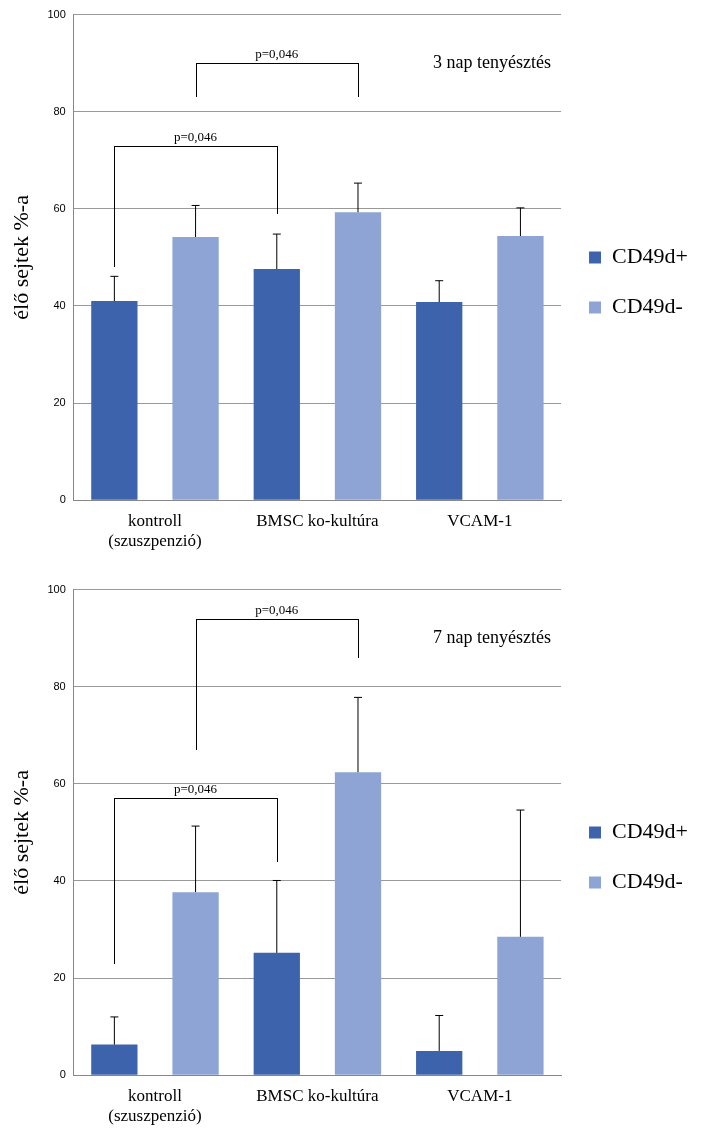 Image resolution: width=703 pixels, height=1133 pixels. I want to click on text: 3 nap tenyésztés, so click(492, 61).